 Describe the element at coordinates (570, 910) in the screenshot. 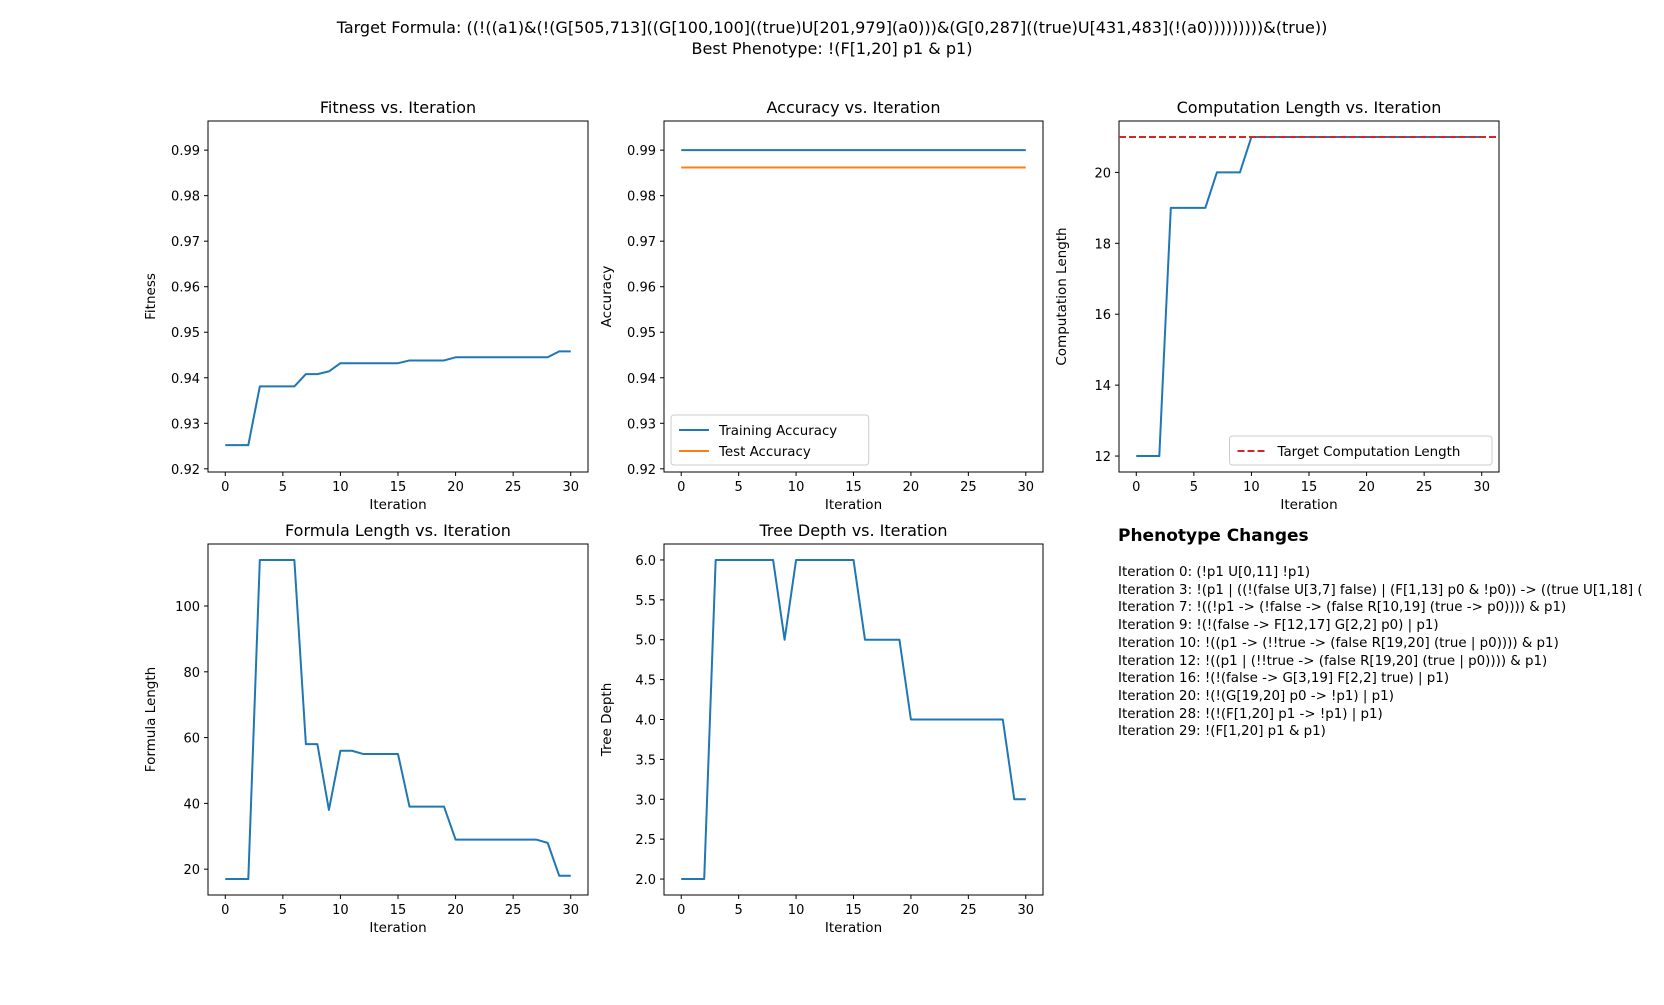

I see `formula-length-x-tick-label: 30` at that location.